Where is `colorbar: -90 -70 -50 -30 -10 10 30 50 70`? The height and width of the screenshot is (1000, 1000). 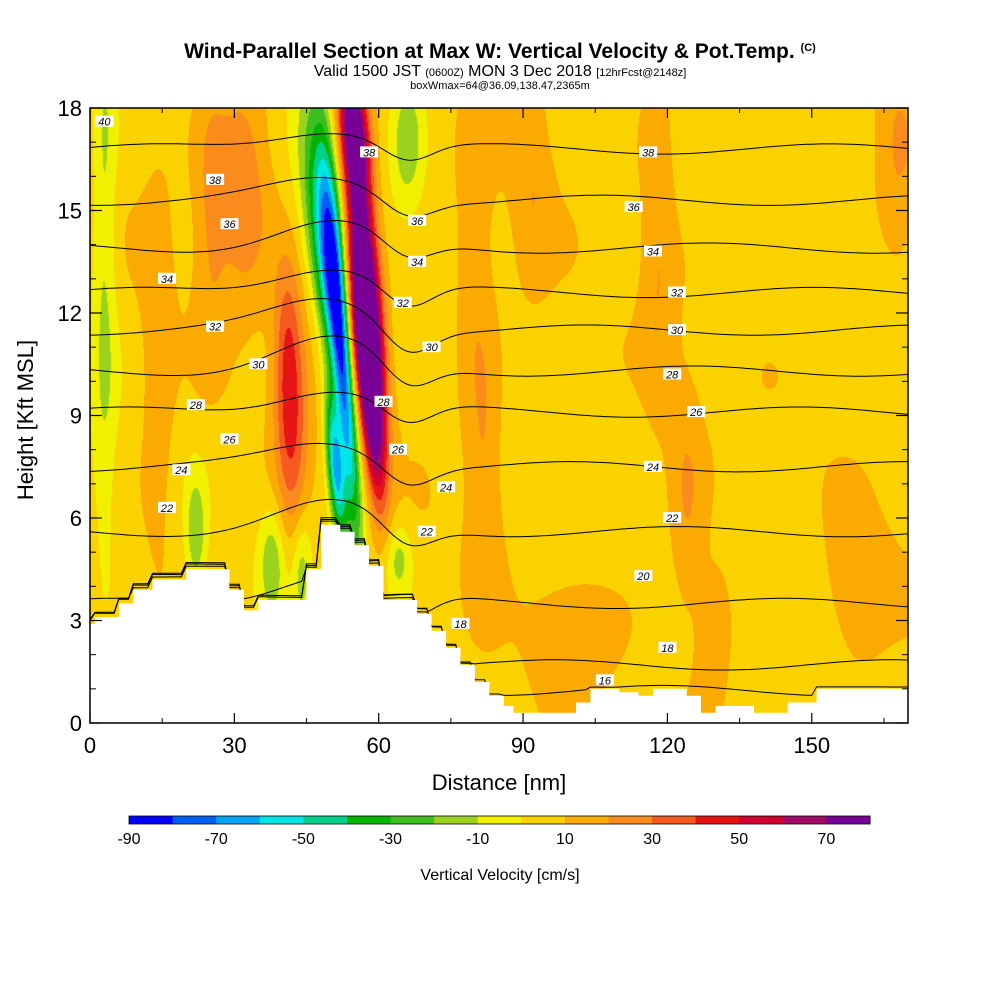
colorbar: -90 -70 -50 -30 -10 10 30 50 70 is located at coordinates (494, 831).